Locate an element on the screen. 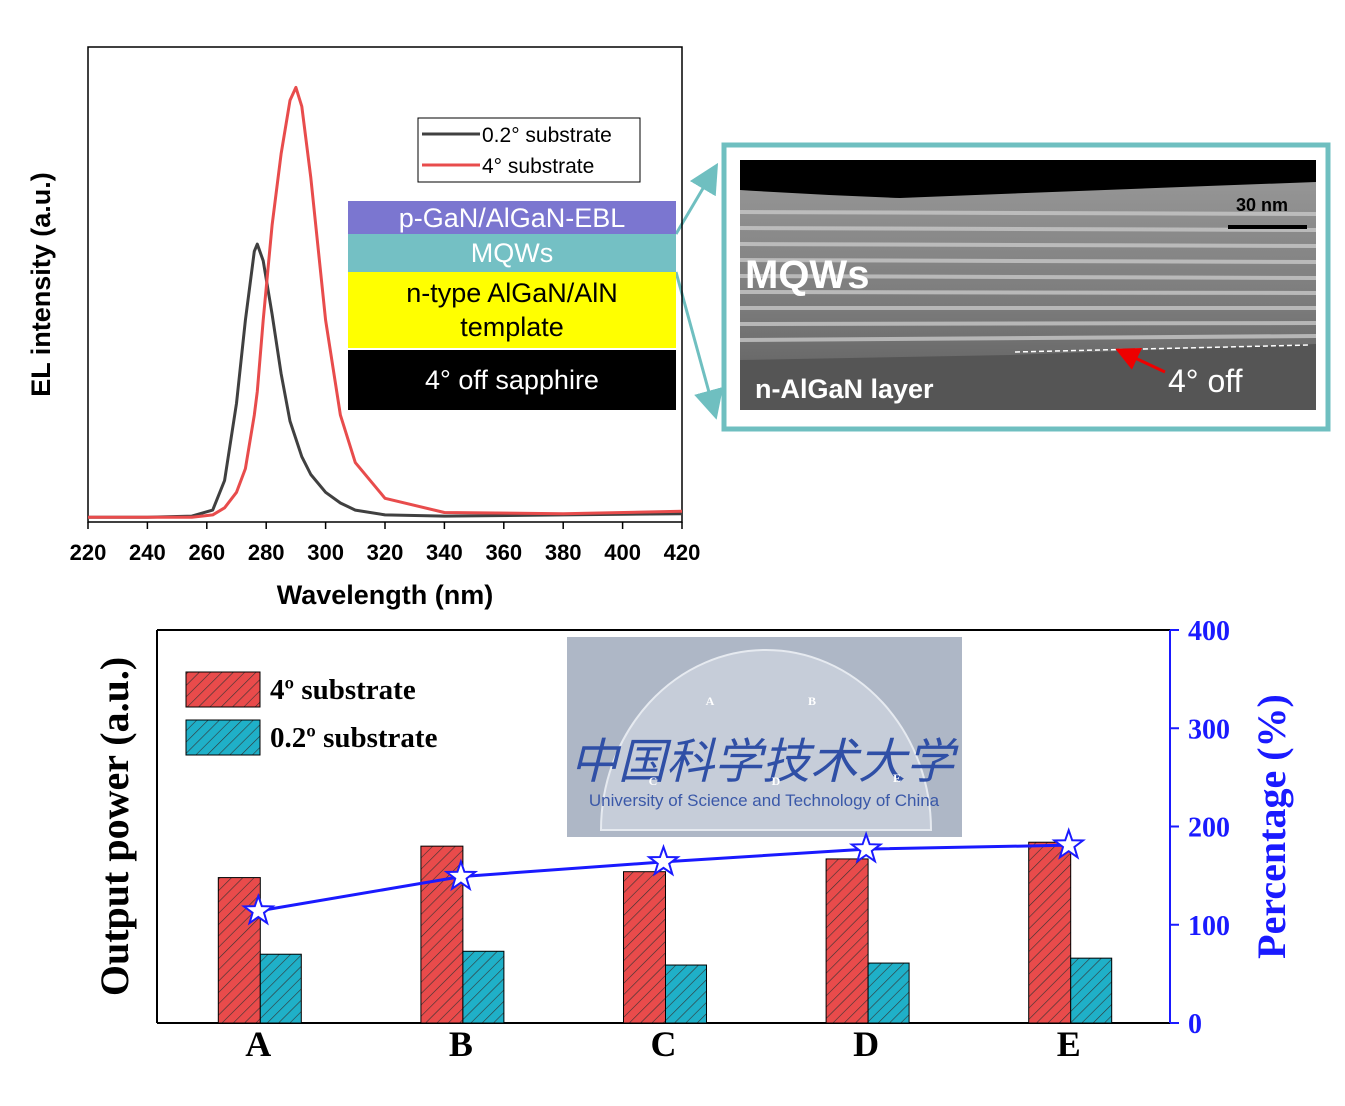 The image size is (1345, 1106). tem-panel: 30 nm MQWs n-AlGaN layer 4° off is located at coordinates (1002, 287).